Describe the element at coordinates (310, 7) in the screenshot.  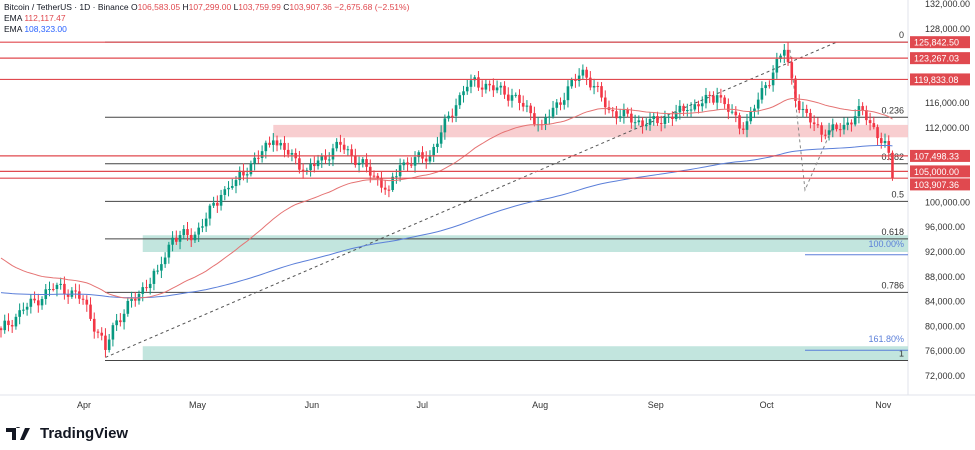
I see `close-value: 103,907.36` at that location.